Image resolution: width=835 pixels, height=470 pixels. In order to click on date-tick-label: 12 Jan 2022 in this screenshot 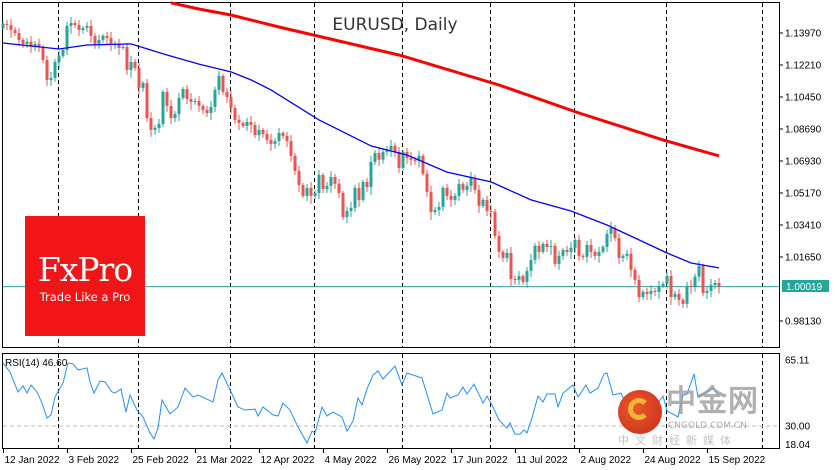, I will do `click(32, 460)`.